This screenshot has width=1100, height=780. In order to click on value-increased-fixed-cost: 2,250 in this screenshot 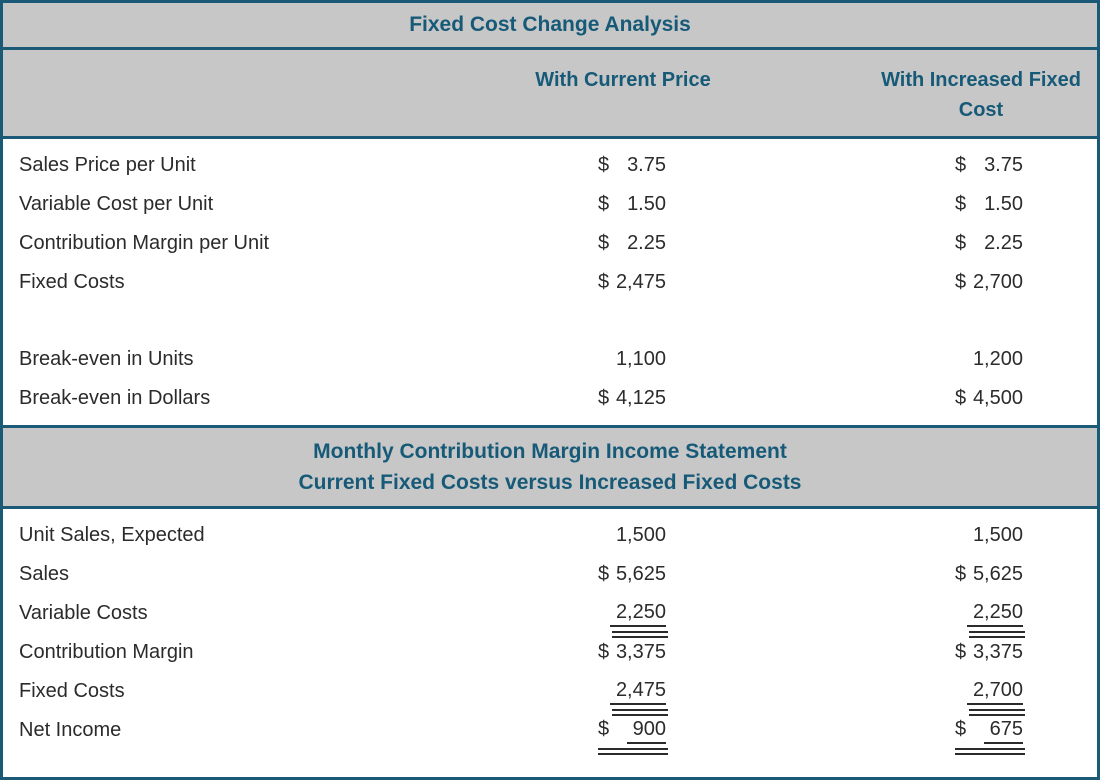, I will do `click(982, 619)`.